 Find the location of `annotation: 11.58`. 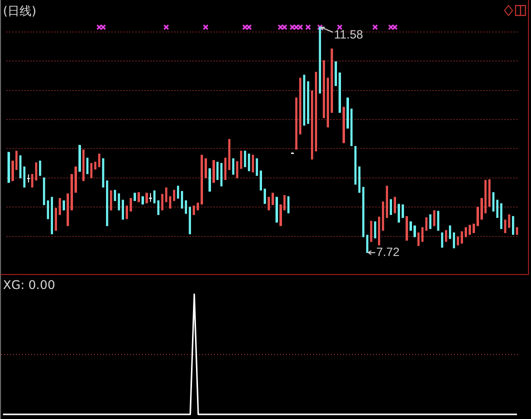

annotation: 11.58 is located at coordinates (349, 35).